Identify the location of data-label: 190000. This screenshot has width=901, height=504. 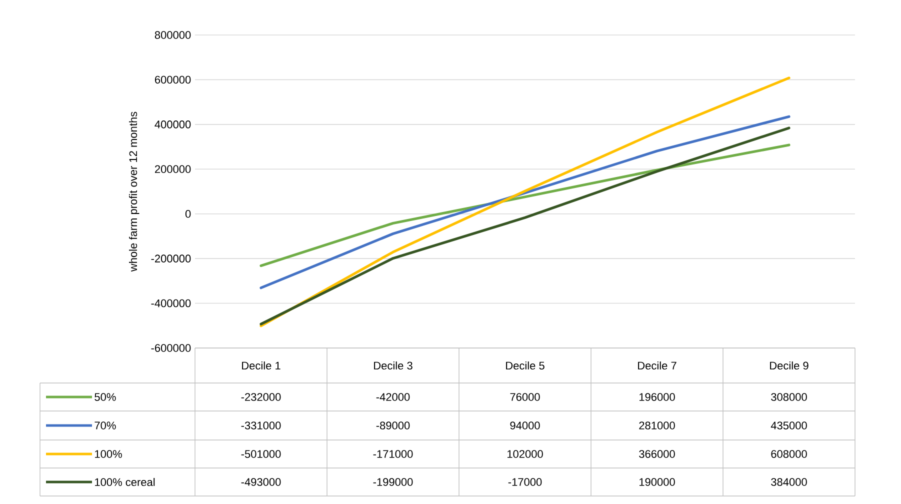
(657, 482).